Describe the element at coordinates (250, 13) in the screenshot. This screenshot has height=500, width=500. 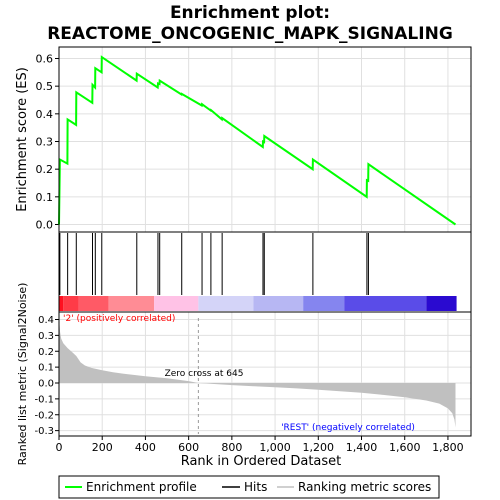
I see `chart-title-line1: Enrichment plot:` at that location.